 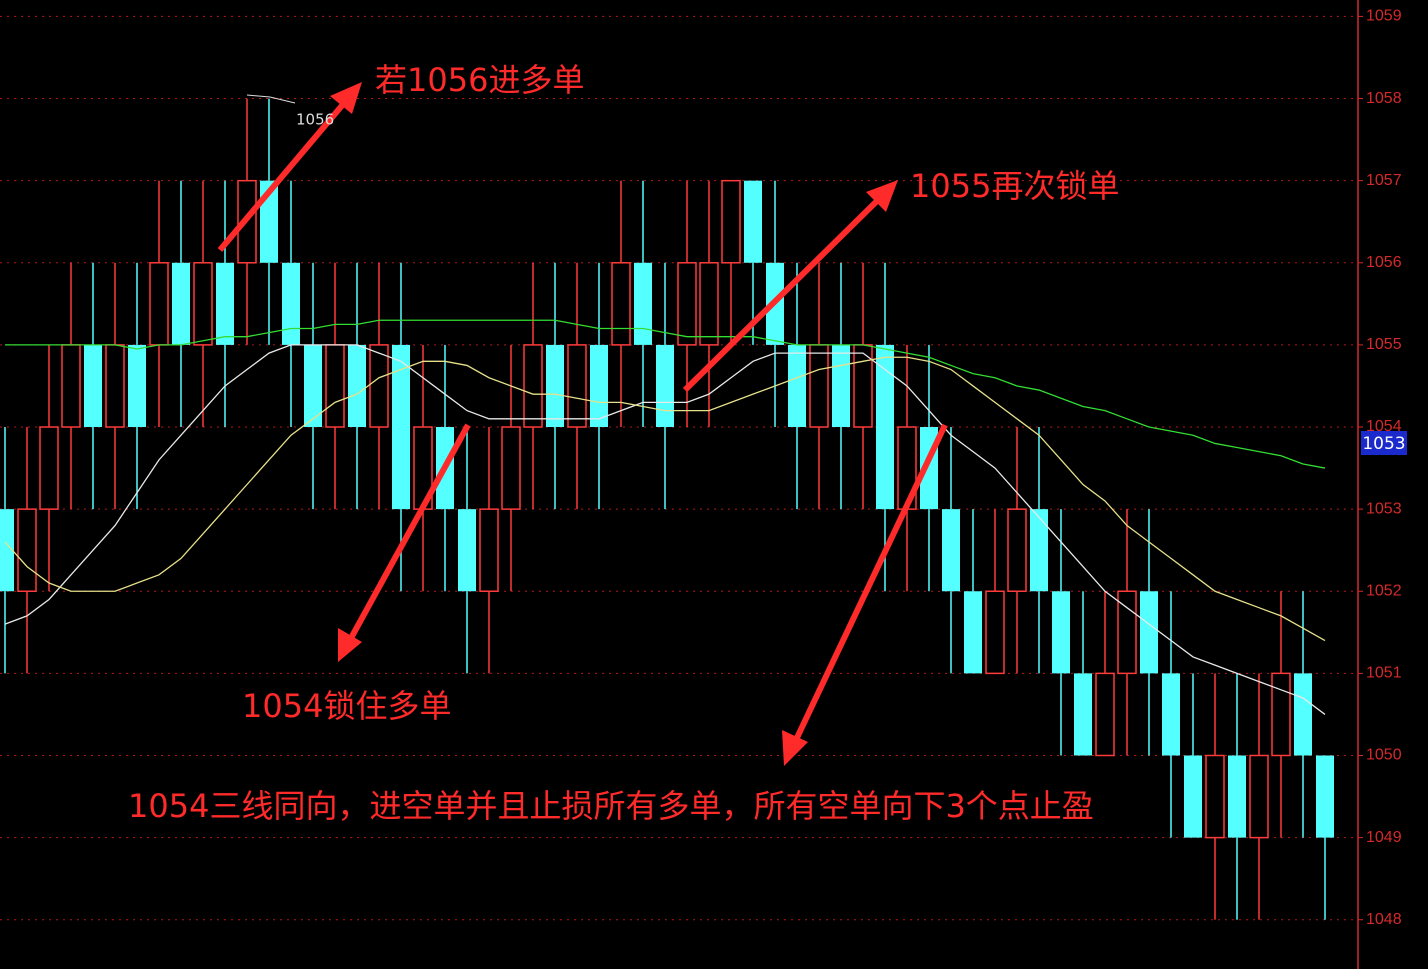 I want to click on y-tick-label: 1048, so click(x=1384, y=919).